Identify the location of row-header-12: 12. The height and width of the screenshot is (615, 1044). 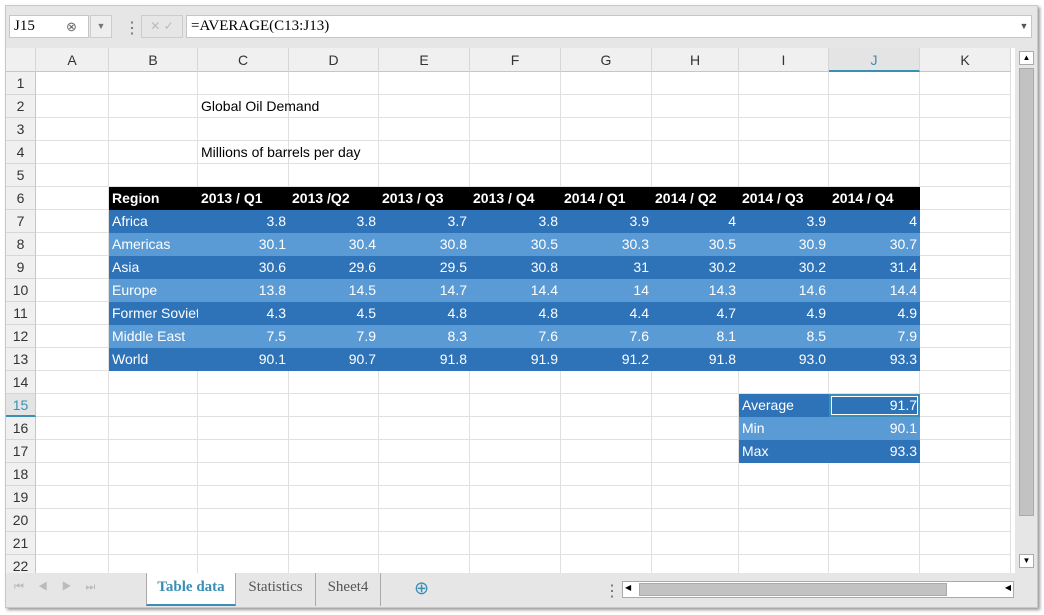
(21, 336).